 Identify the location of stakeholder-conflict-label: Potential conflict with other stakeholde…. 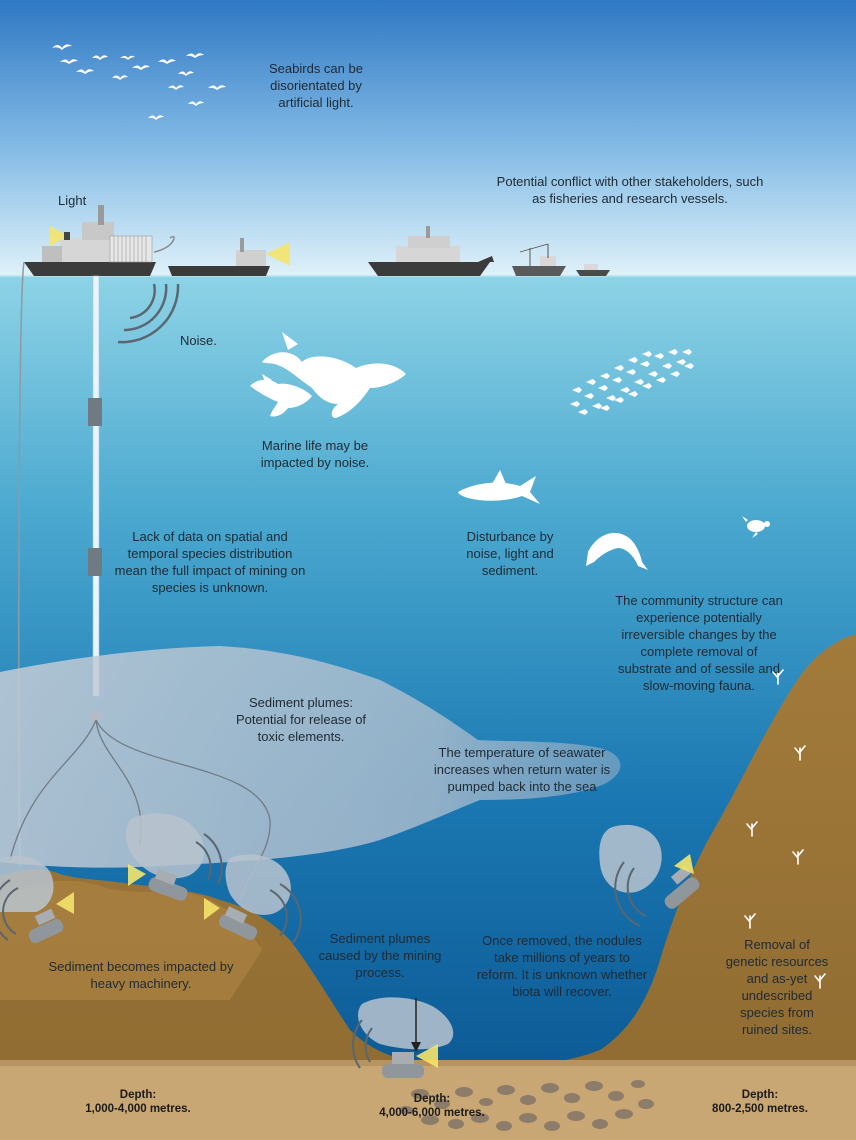
(630, 190).